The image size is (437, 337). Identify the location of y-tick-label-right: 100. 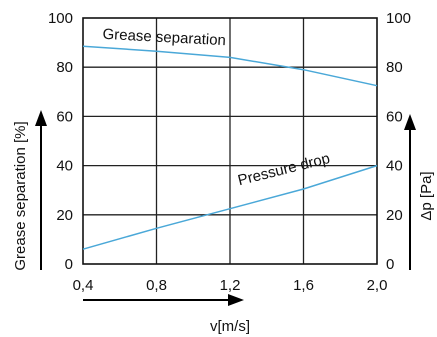
(398, 18).